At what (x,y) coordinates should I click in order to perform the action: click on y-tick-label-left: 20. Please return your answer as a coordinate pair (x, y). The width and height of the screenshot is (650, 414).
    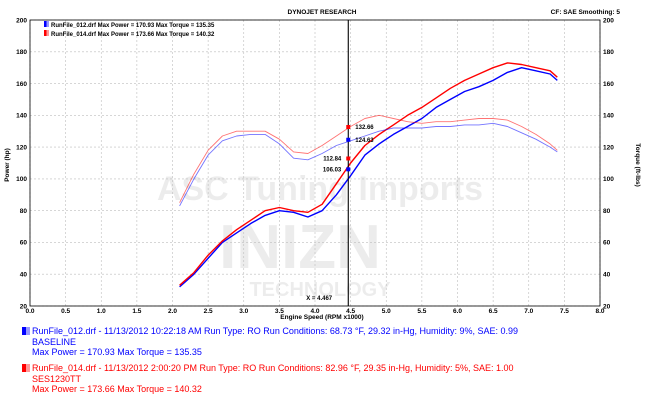
    Looking at the image, I should click on (24, 306).